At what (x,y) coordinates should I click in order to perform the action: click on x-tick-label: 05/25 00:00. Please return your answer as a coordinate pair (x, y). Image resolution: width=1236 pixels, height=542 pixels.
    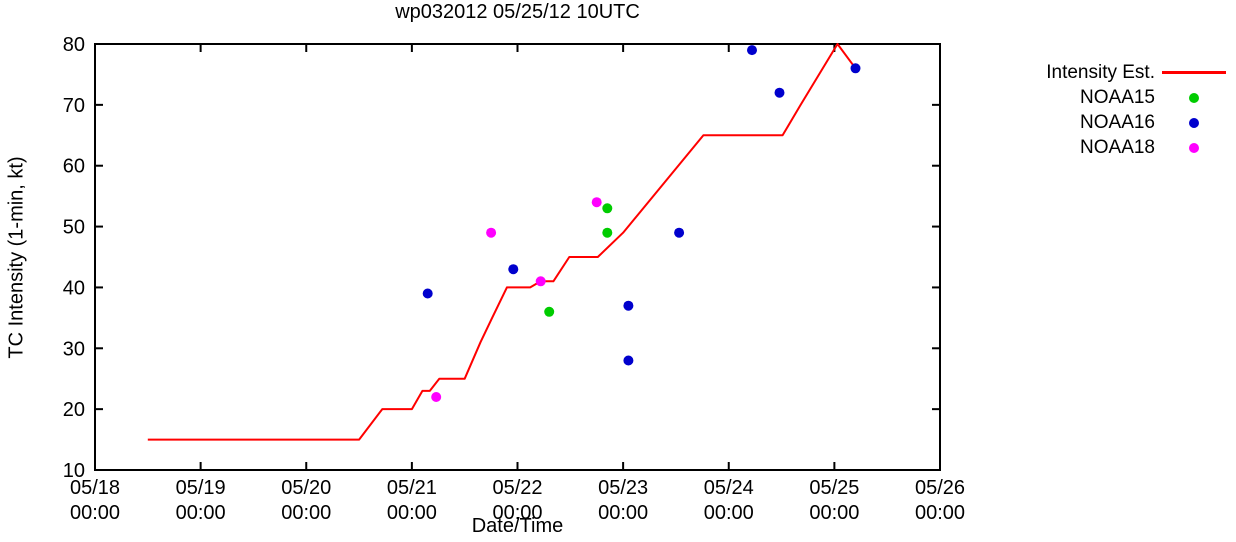
    Looking at the image, I should click on (834, 500).